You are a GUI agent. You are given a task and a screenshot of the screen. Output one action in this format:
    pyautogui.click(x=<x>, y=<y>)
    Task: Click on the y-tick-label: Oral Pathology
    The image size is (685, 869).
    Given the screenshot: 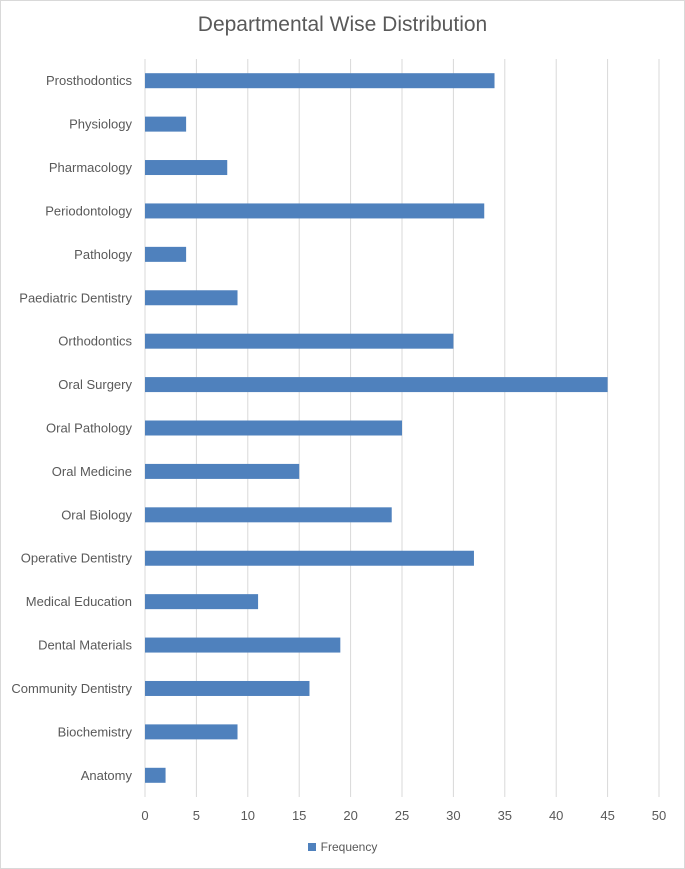 What is the action you would take?
    pyautogui.click(x=89, y=428)
    